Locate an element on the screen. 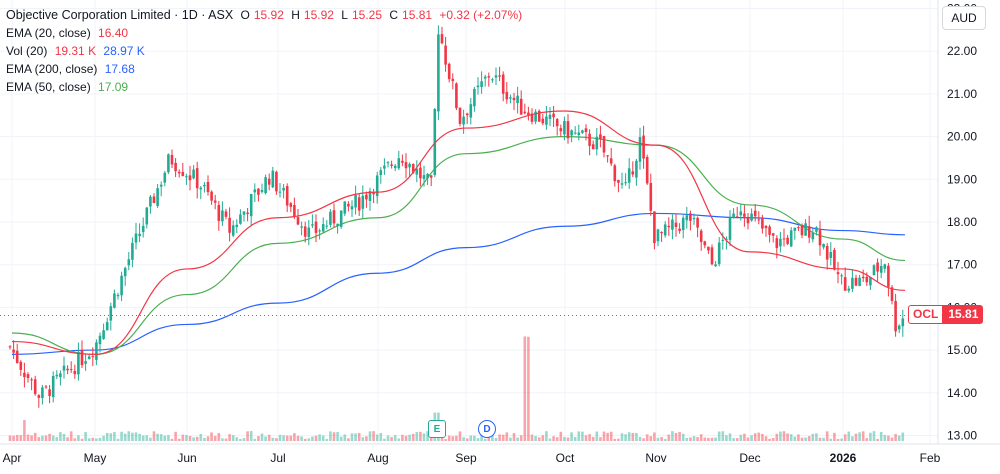 The width and height of the screenshot is (1000, 474). indicator-volume: Vol (20) 19.31 K 28.97 K is located at coordinates (266, 51).